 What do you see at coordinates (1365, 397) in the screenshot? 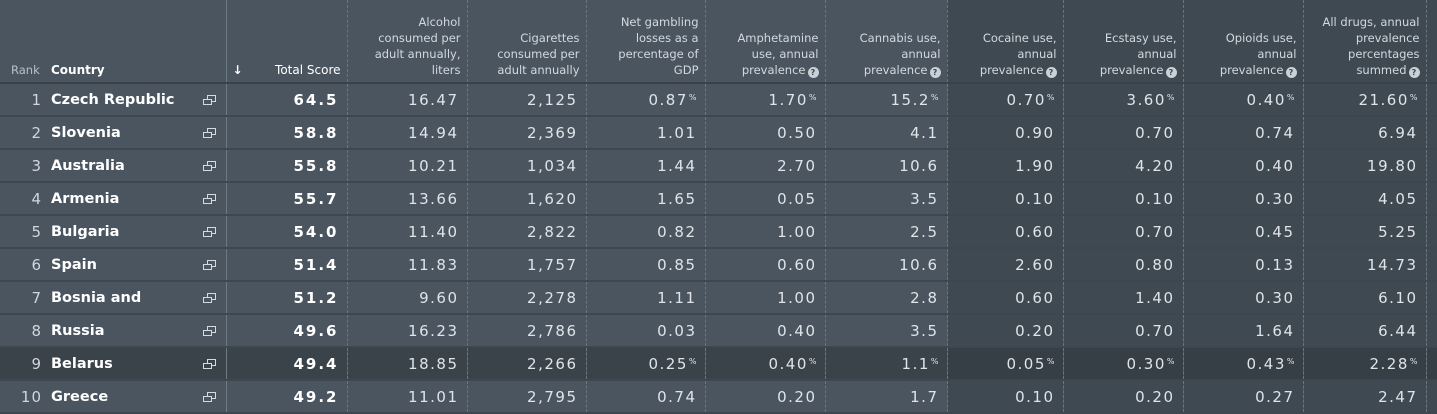
I see `alldrugs-cell: 2.47` at bounding box center [1365, 397].